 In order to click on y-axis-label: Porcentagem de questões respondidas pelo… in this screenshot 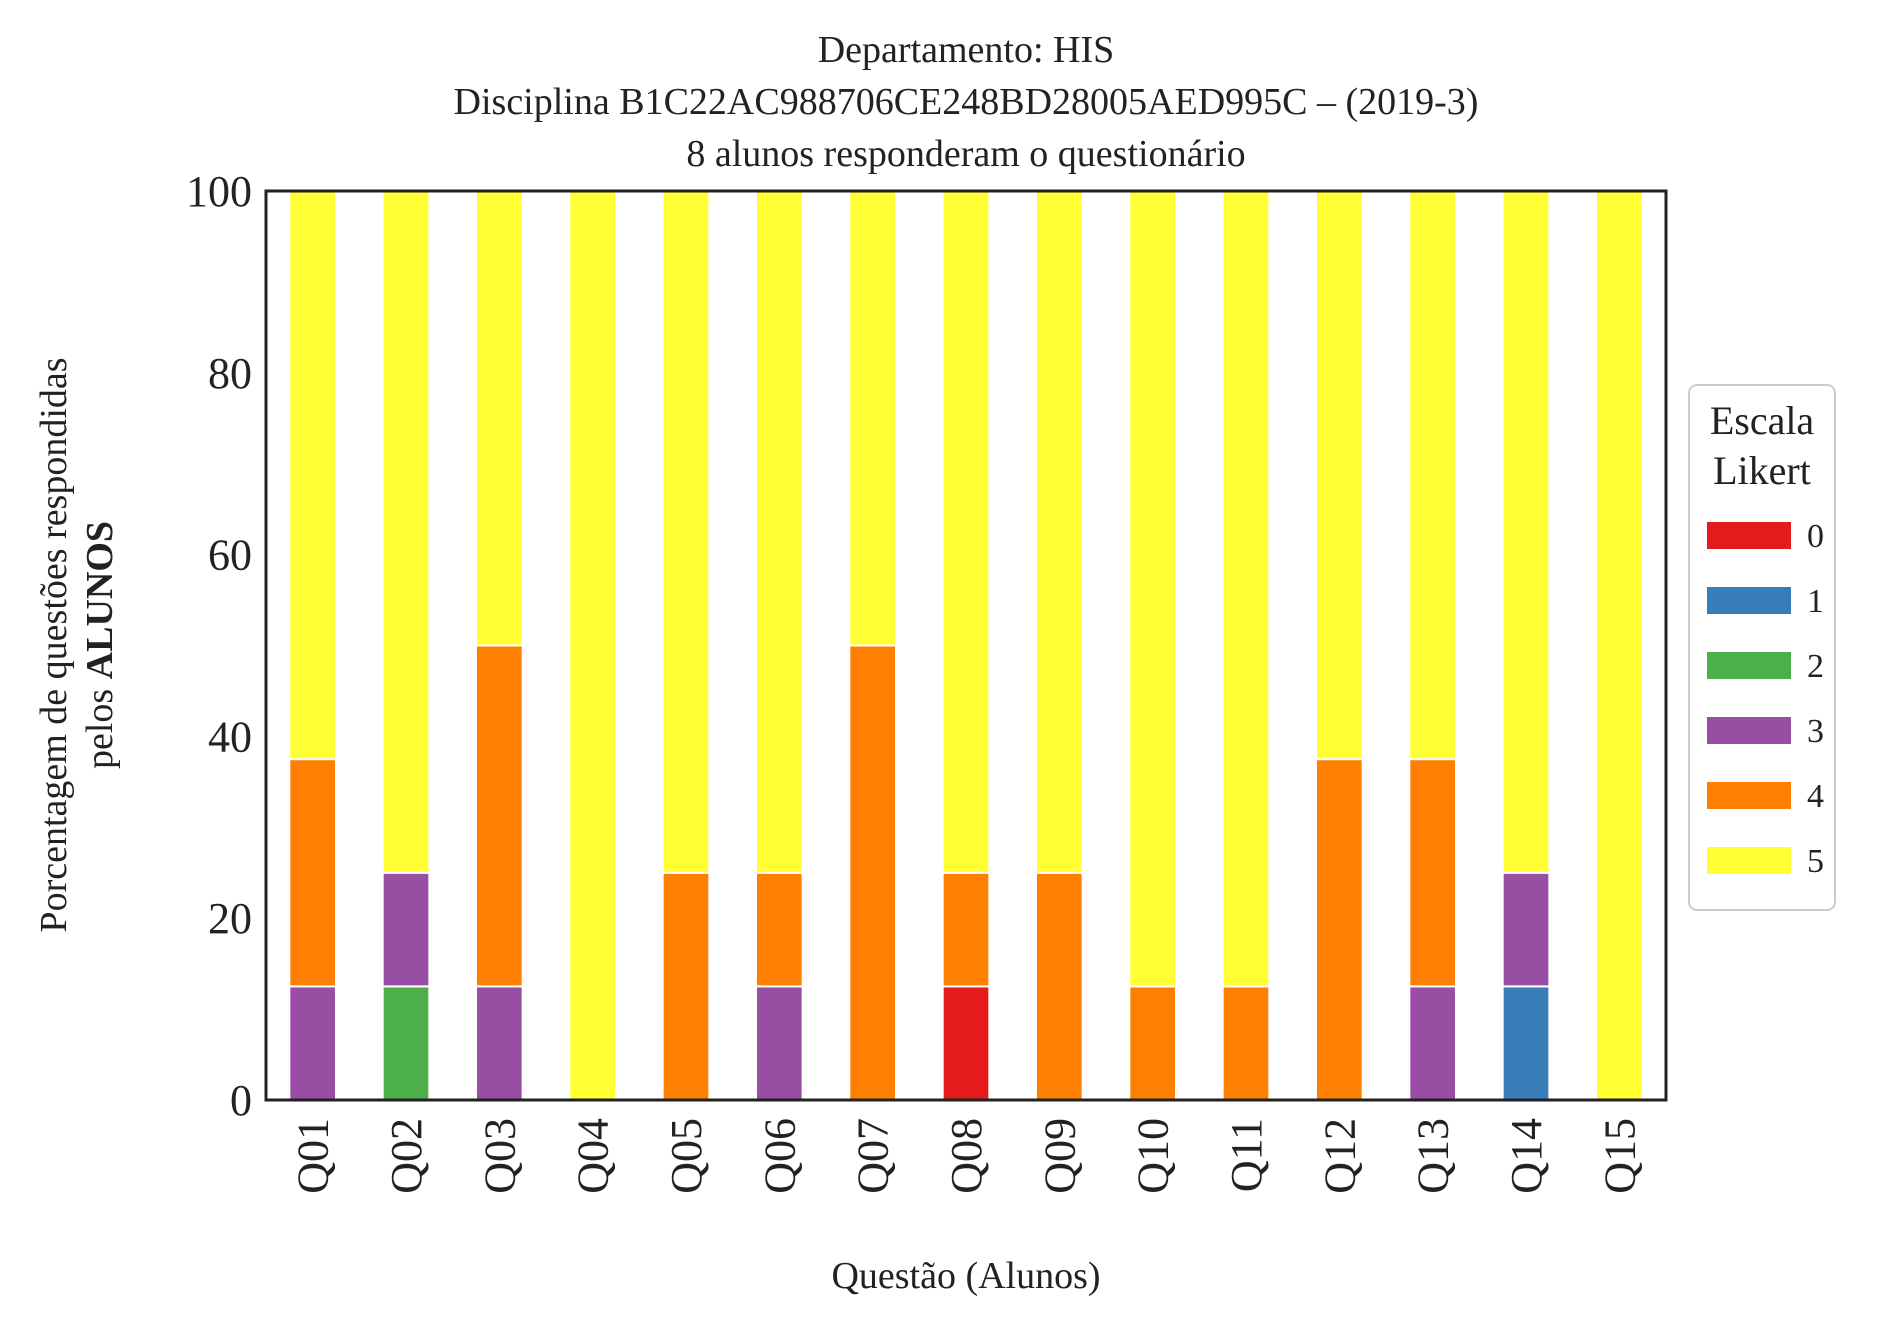, I will do `click(77, 644)`.